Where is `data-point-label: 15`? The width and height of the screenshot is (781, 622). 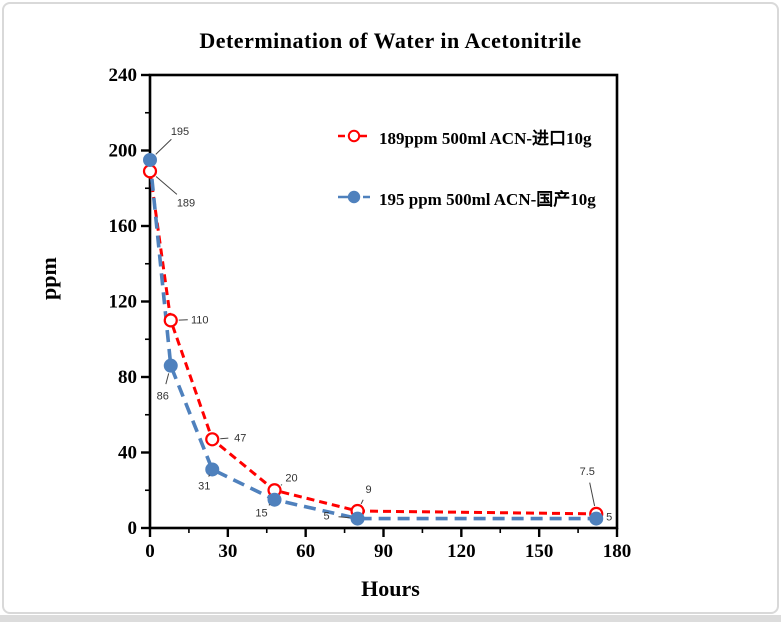 data-point-label: 15 is located at coordinates (261, 514).